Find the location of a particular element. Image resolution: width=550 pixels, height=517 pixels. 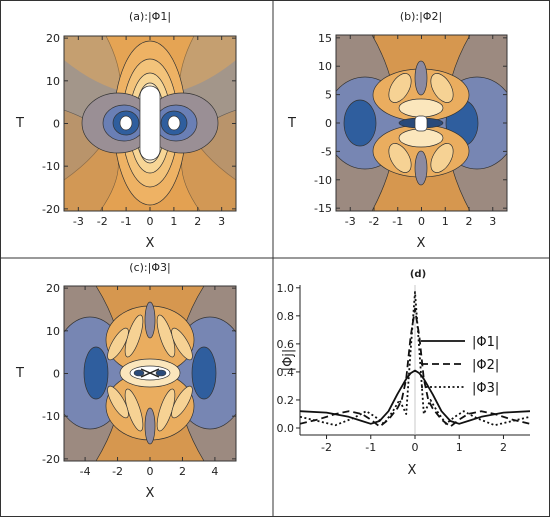

panel-c-xlabel: X is located at coordinates (150, 493).